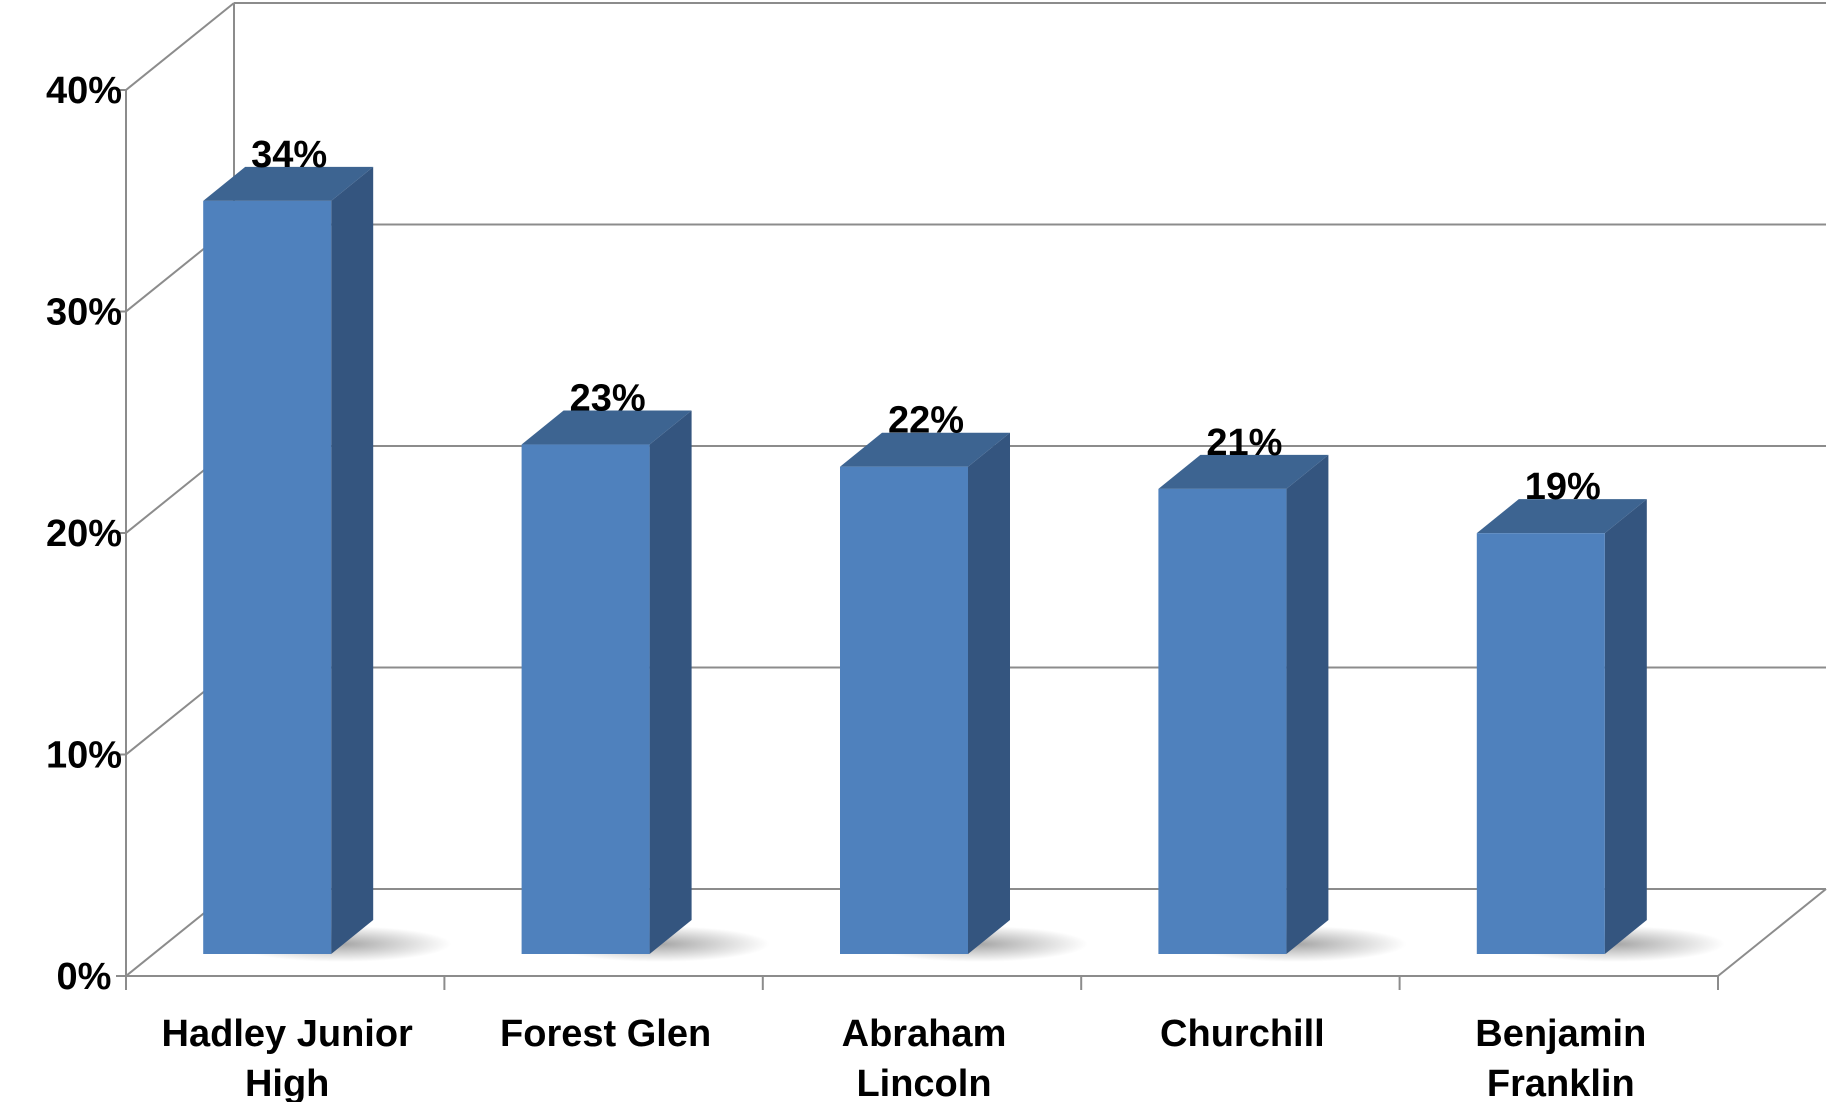 This screenshot has height=1102, width=1831. I want to click on x-tick-label-line: Churchill, so click(1242, 1034).